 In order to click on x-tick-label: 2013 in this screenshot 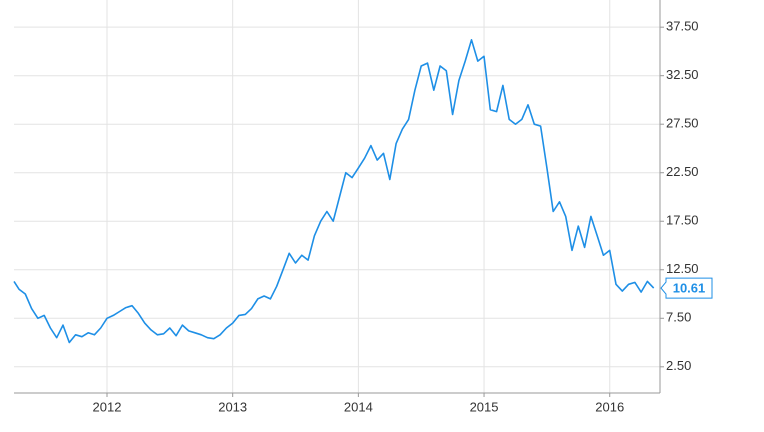, I will do `click(232, 406)`.